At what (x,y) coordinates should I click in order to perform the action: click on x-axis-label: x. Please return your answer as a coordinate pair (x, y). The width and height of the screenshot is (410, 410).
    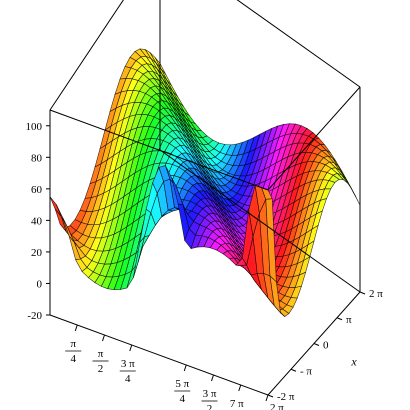
    Looking at the image, I should click on (353, 362).